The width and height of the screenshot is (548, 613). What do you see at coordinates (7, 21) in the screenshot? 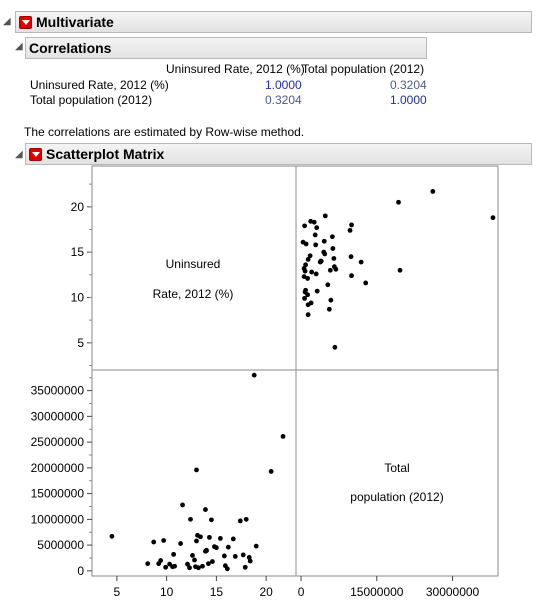
I see `collapse-multivariate-icon: ◢` at bounding box center [7, 21].